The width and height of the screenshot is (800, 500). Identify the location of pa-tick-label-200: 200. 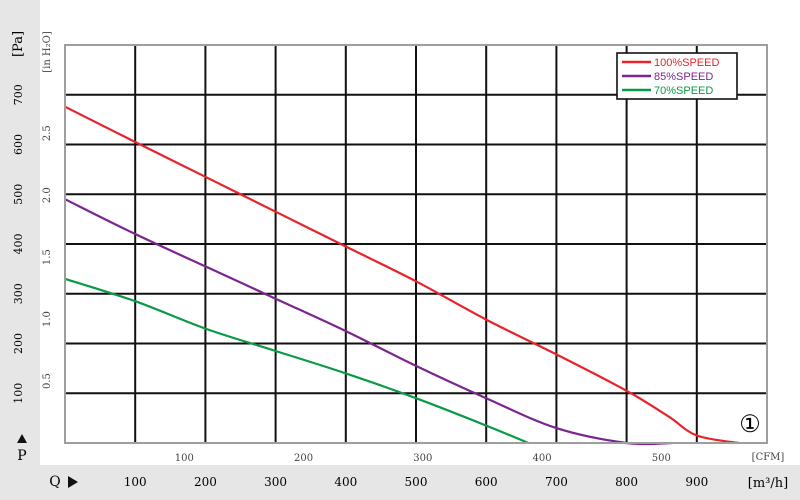
(18, 343).